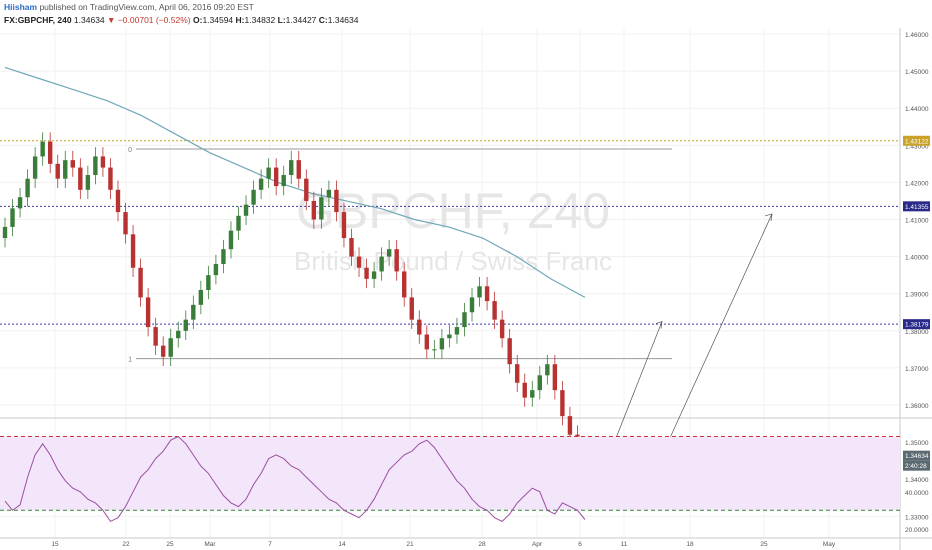  Describe the element at coordinates (342, 544) in the screenshot. I see `time-tick-label: 14` at that location.